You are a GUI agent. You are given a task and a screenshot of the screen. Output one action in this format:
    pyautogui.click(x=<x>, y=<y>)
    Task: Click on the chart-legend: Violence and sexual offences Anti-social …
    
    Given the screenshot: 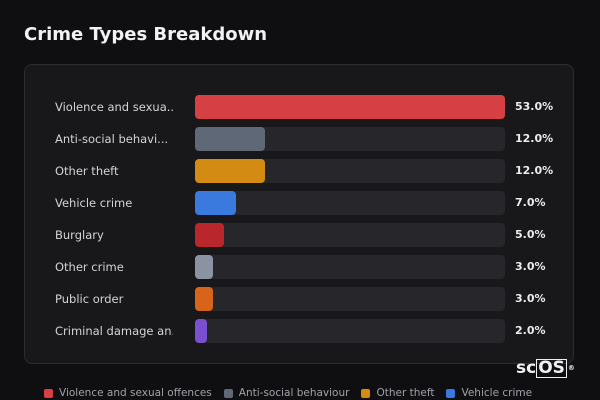 What is the action you would take?
    pyautogui.click(x=294, y=393)
    